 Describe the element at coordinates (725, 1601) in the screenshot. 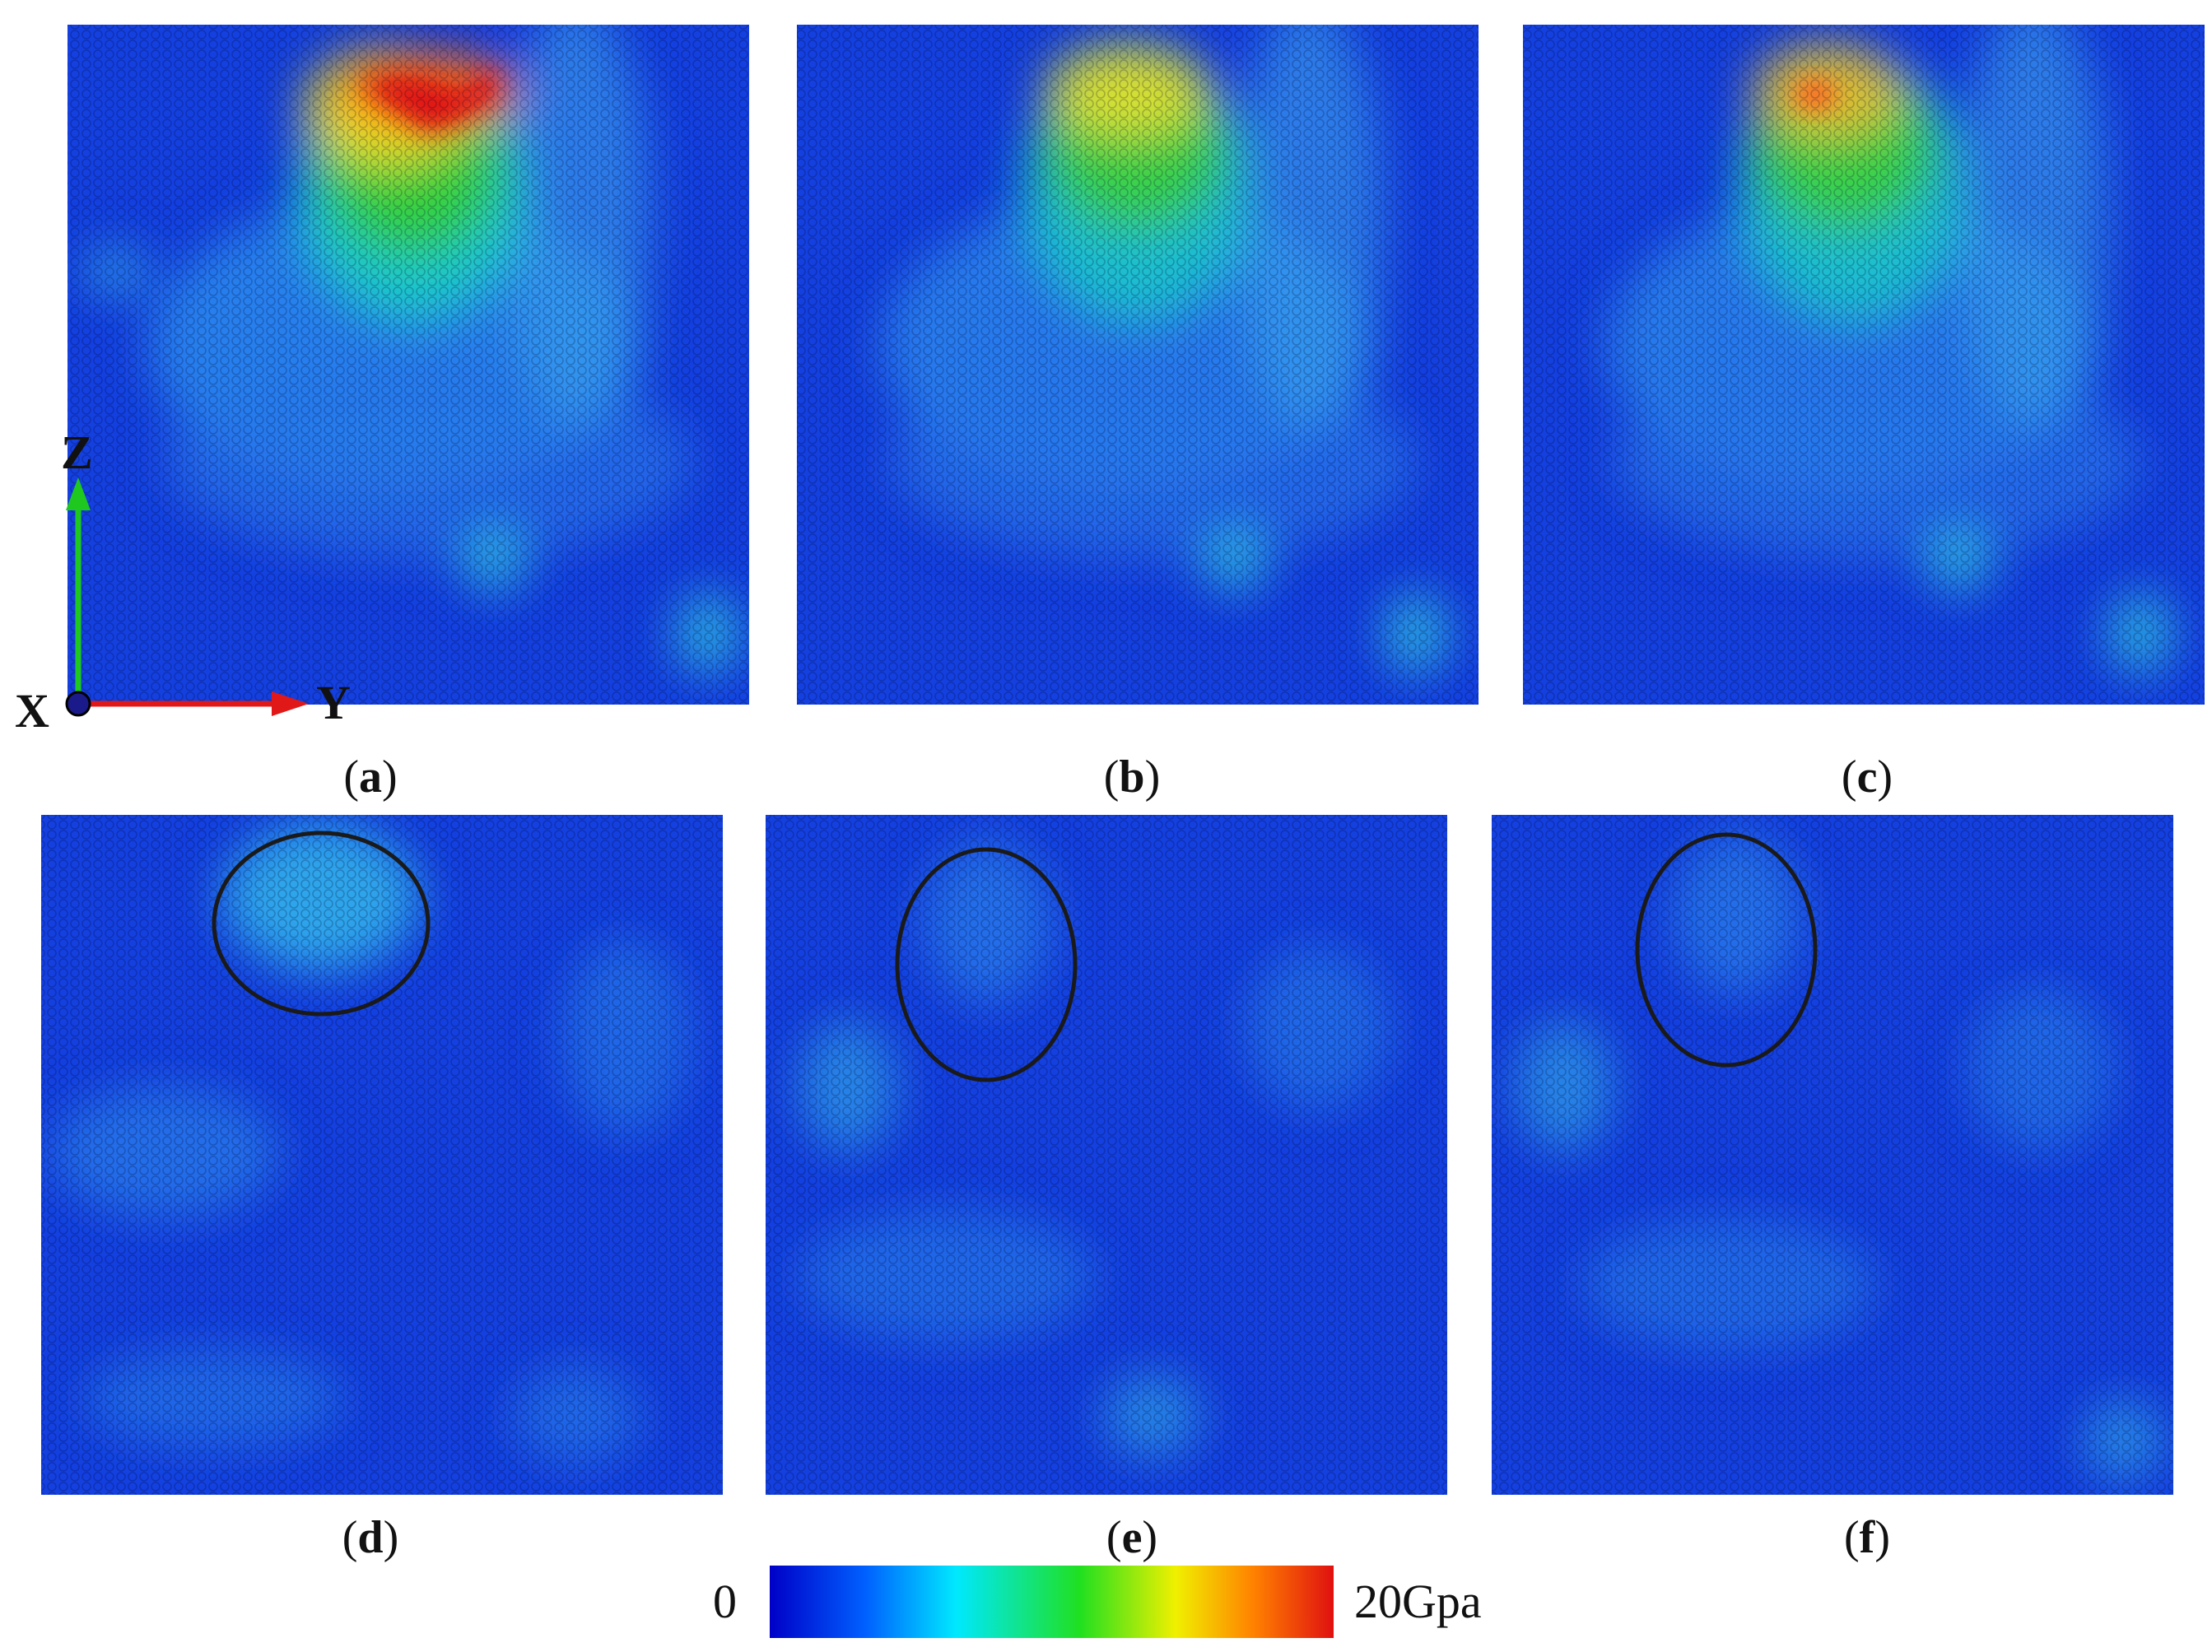

I see `colorbar-min-label: 0` at that location.